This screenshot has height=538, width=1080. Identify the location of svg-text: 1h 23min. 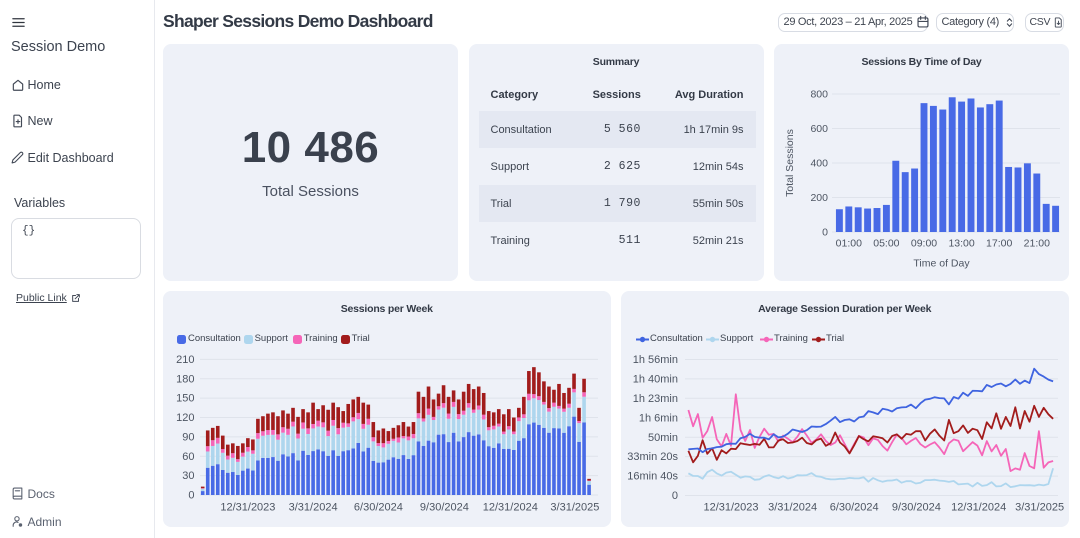
(655, 399).